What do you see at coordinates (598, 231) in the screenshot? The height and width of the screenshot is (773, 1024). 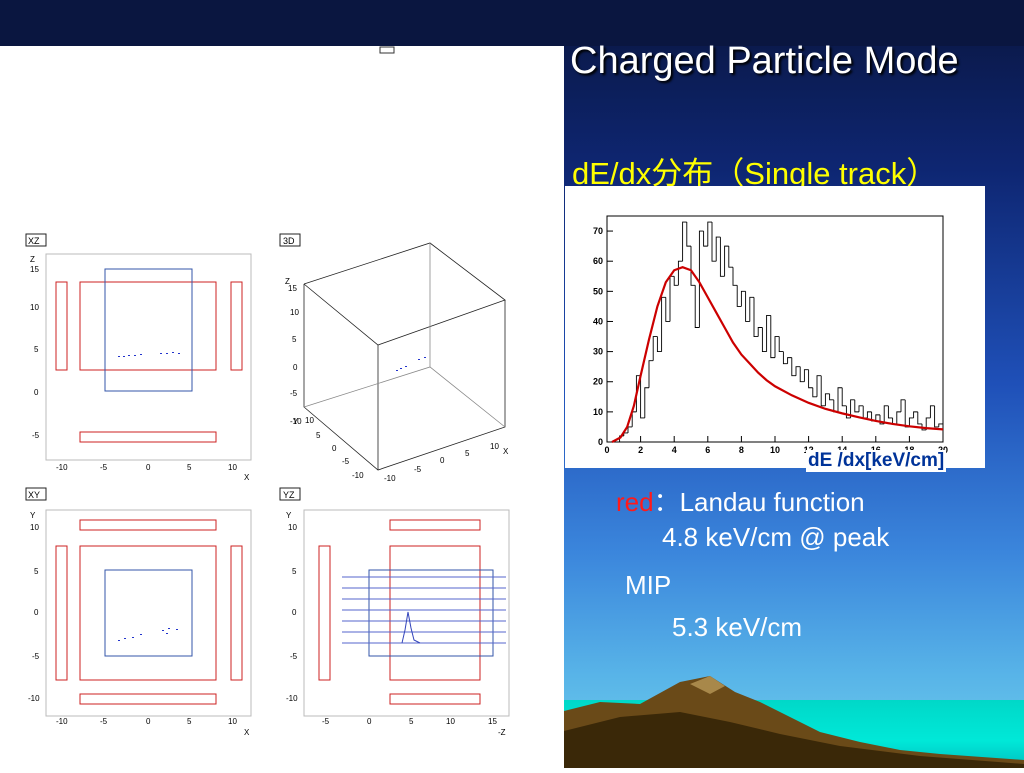 I see `y-tick-label: 70` at bounding box center [598, 231].